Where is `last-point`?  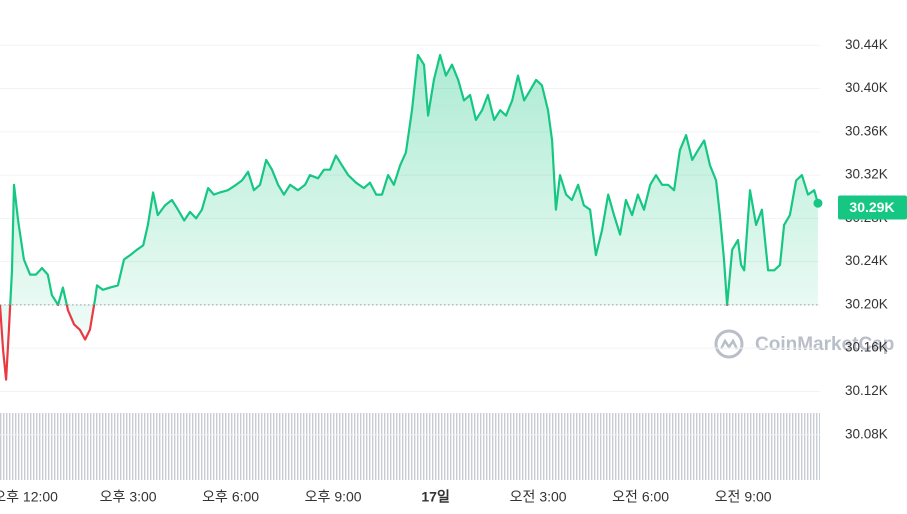
last-point is located at coordinates (818, 203).